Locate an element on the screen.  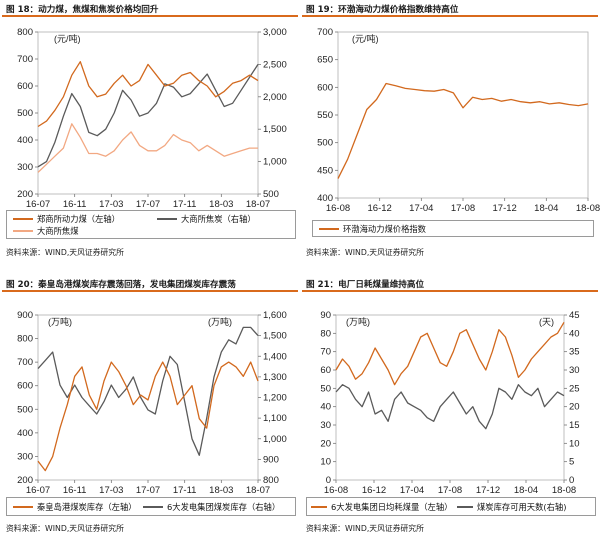
y-tick-label-right: 25 is located at coordinates (574, 388).